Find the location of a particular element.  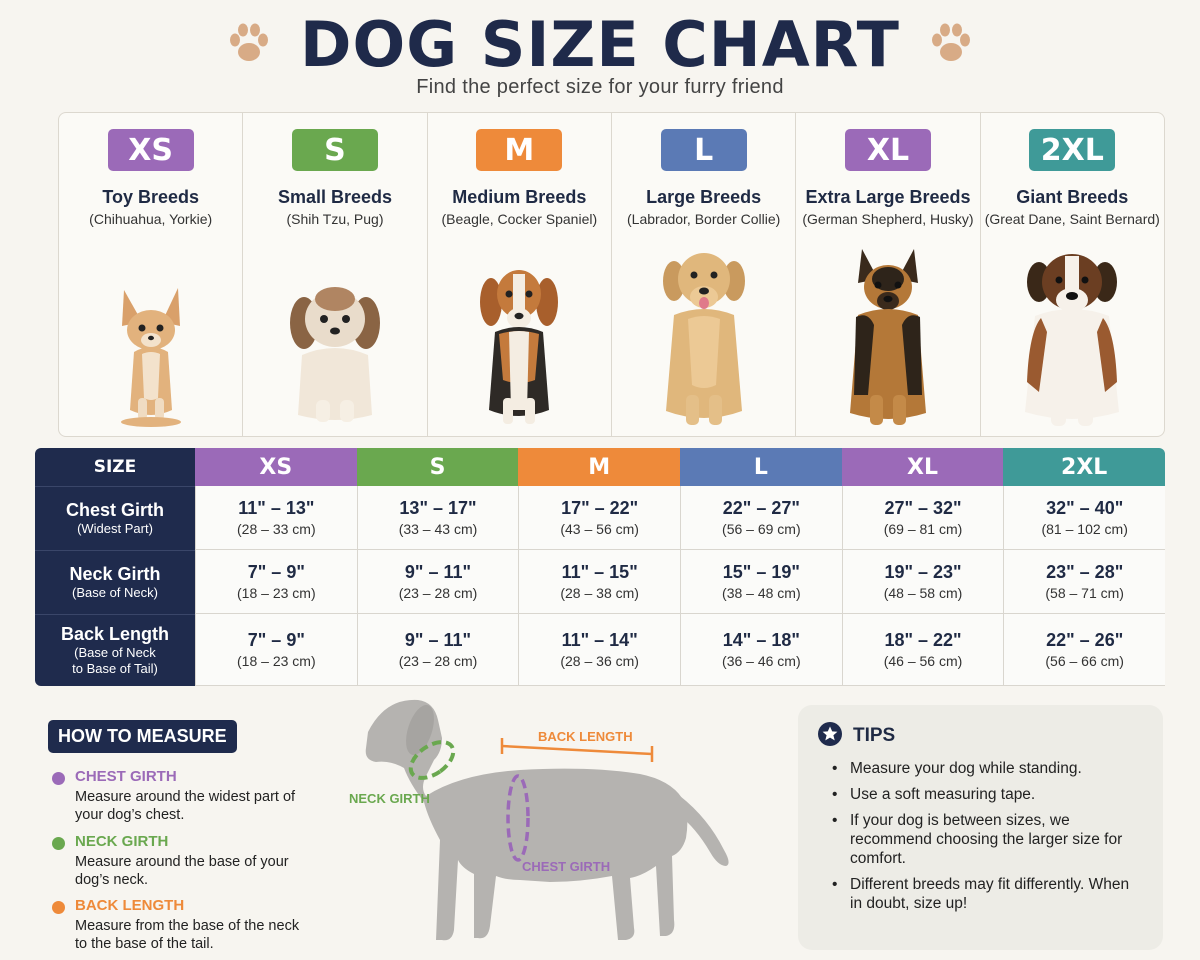

beagle-dog-icon is located at coordinates (519, 347).